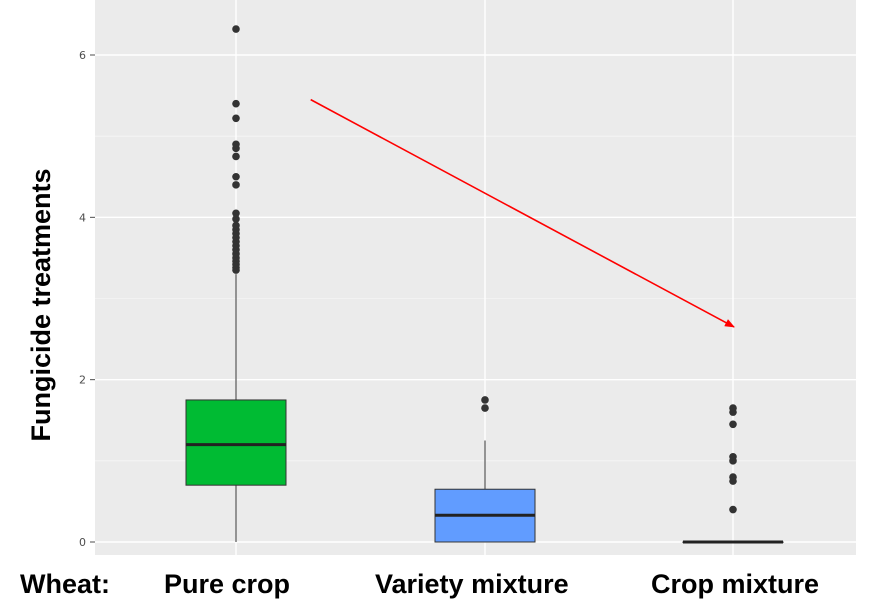 Image resolution: width=876 pixels, height=605 pixels. What do you see at coordinates (82, 380) in the screenshot?
I see `y-tick-label: 2` at bounding box center [82, 380].